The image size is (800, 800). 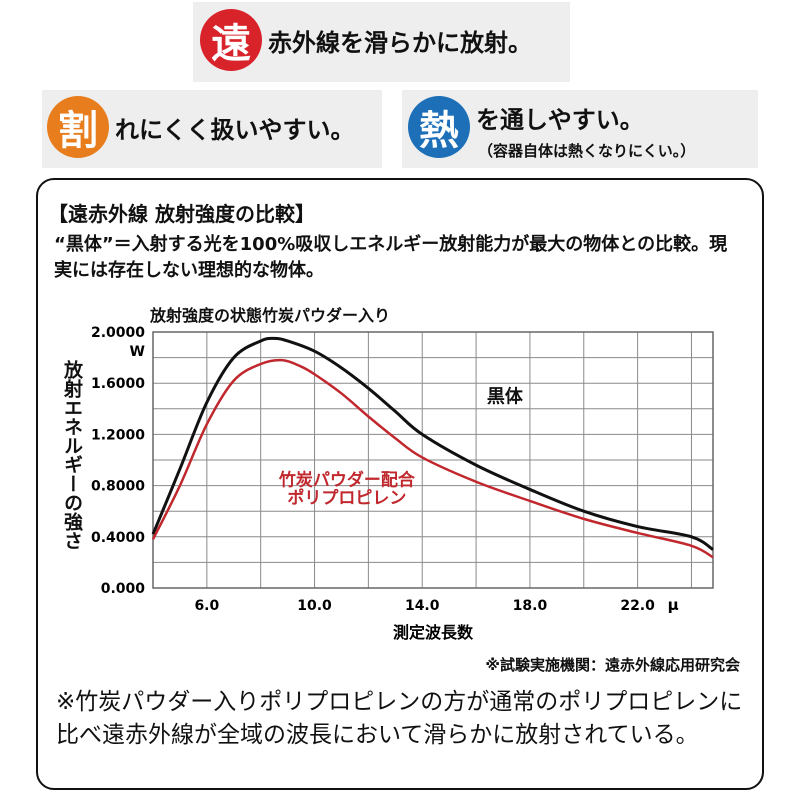 I want to click on feature-3: 熱 を通しやすい。, so click(x=526, y=127).